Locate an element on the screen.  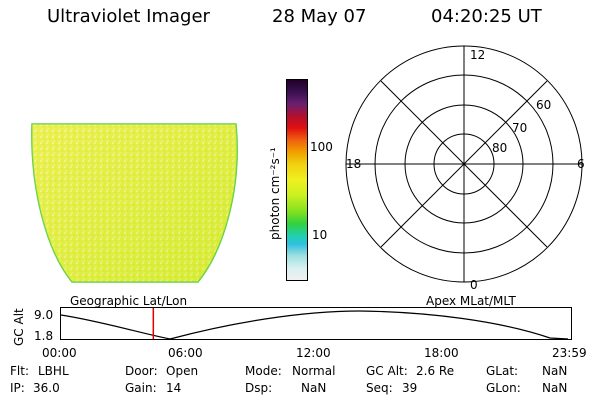
orbit-strip is located at coordinates (316, 323).